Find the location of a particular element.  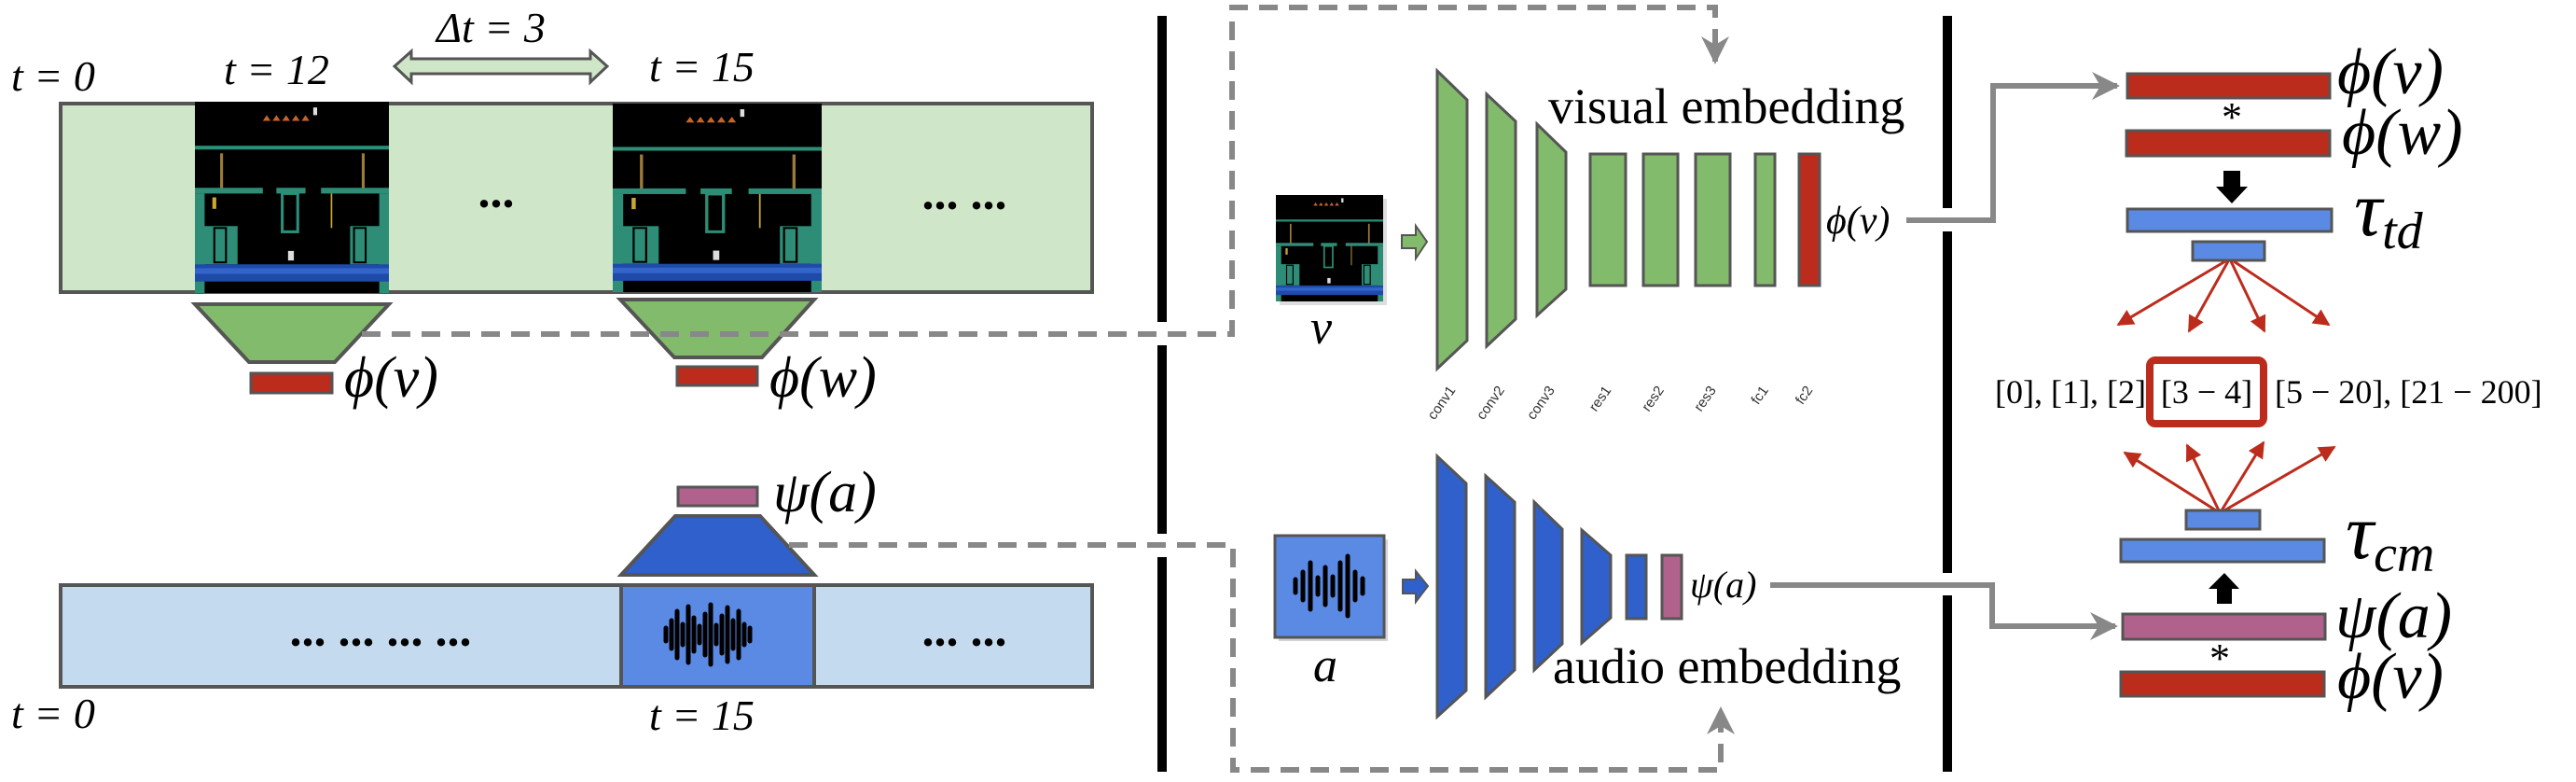

tau-cm-label: τcm is located at coordinates (2390, 536).